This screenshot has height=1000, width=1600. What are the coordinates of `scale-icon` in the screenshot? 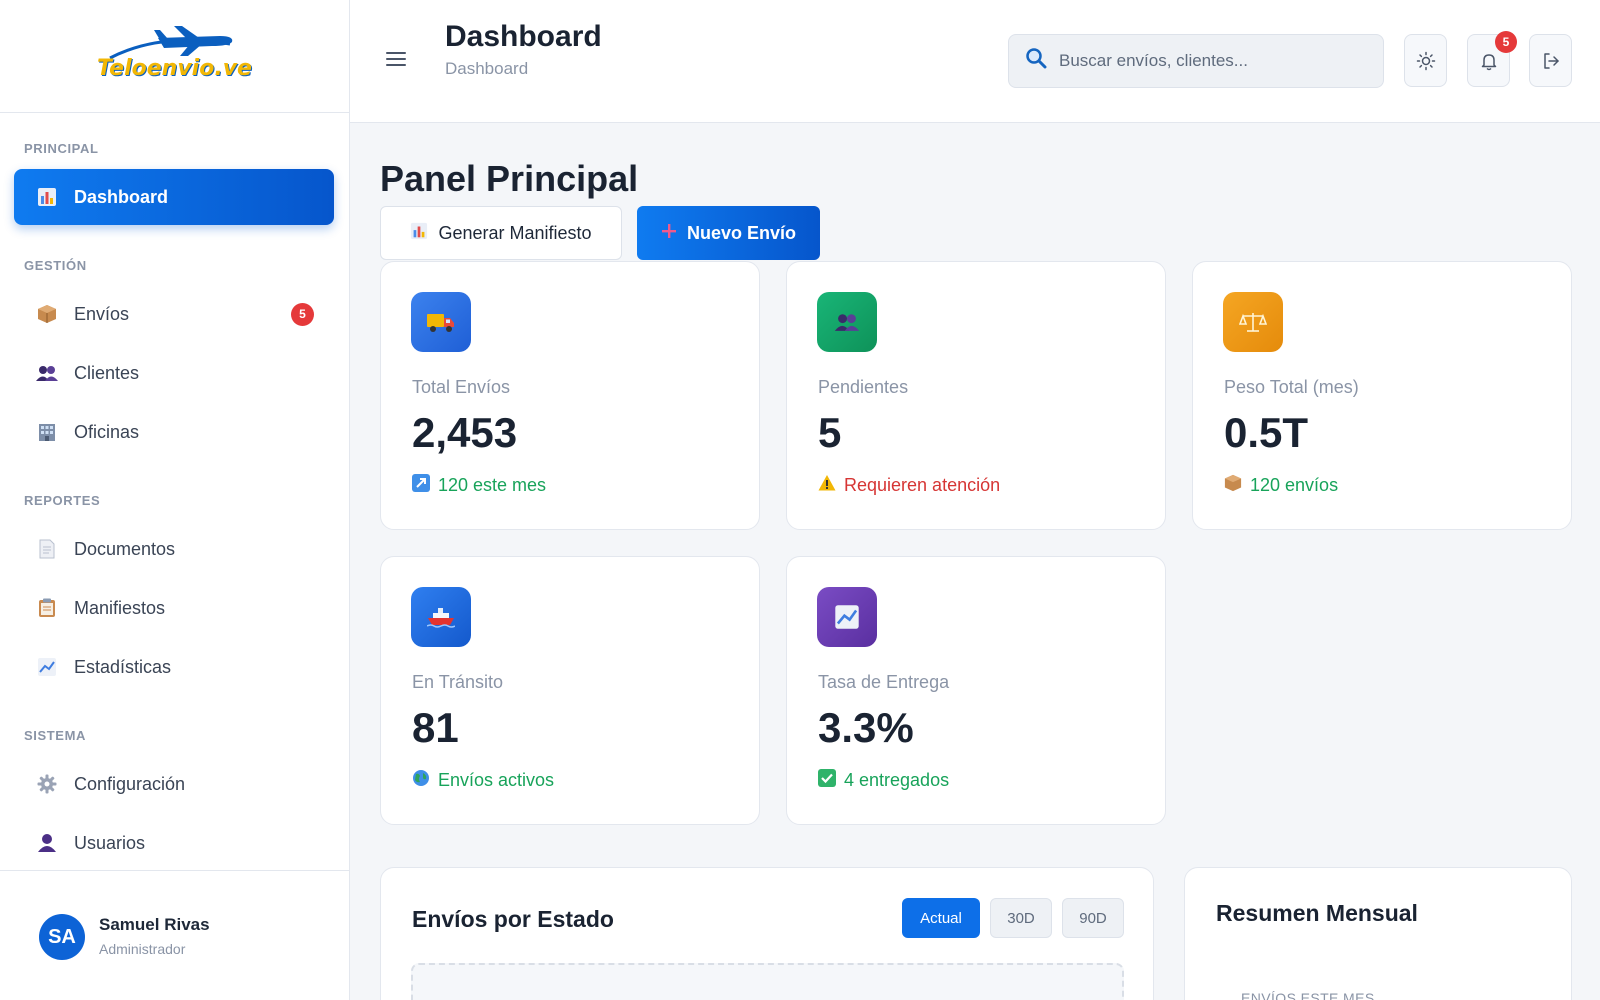 It's located at (1253, 322).